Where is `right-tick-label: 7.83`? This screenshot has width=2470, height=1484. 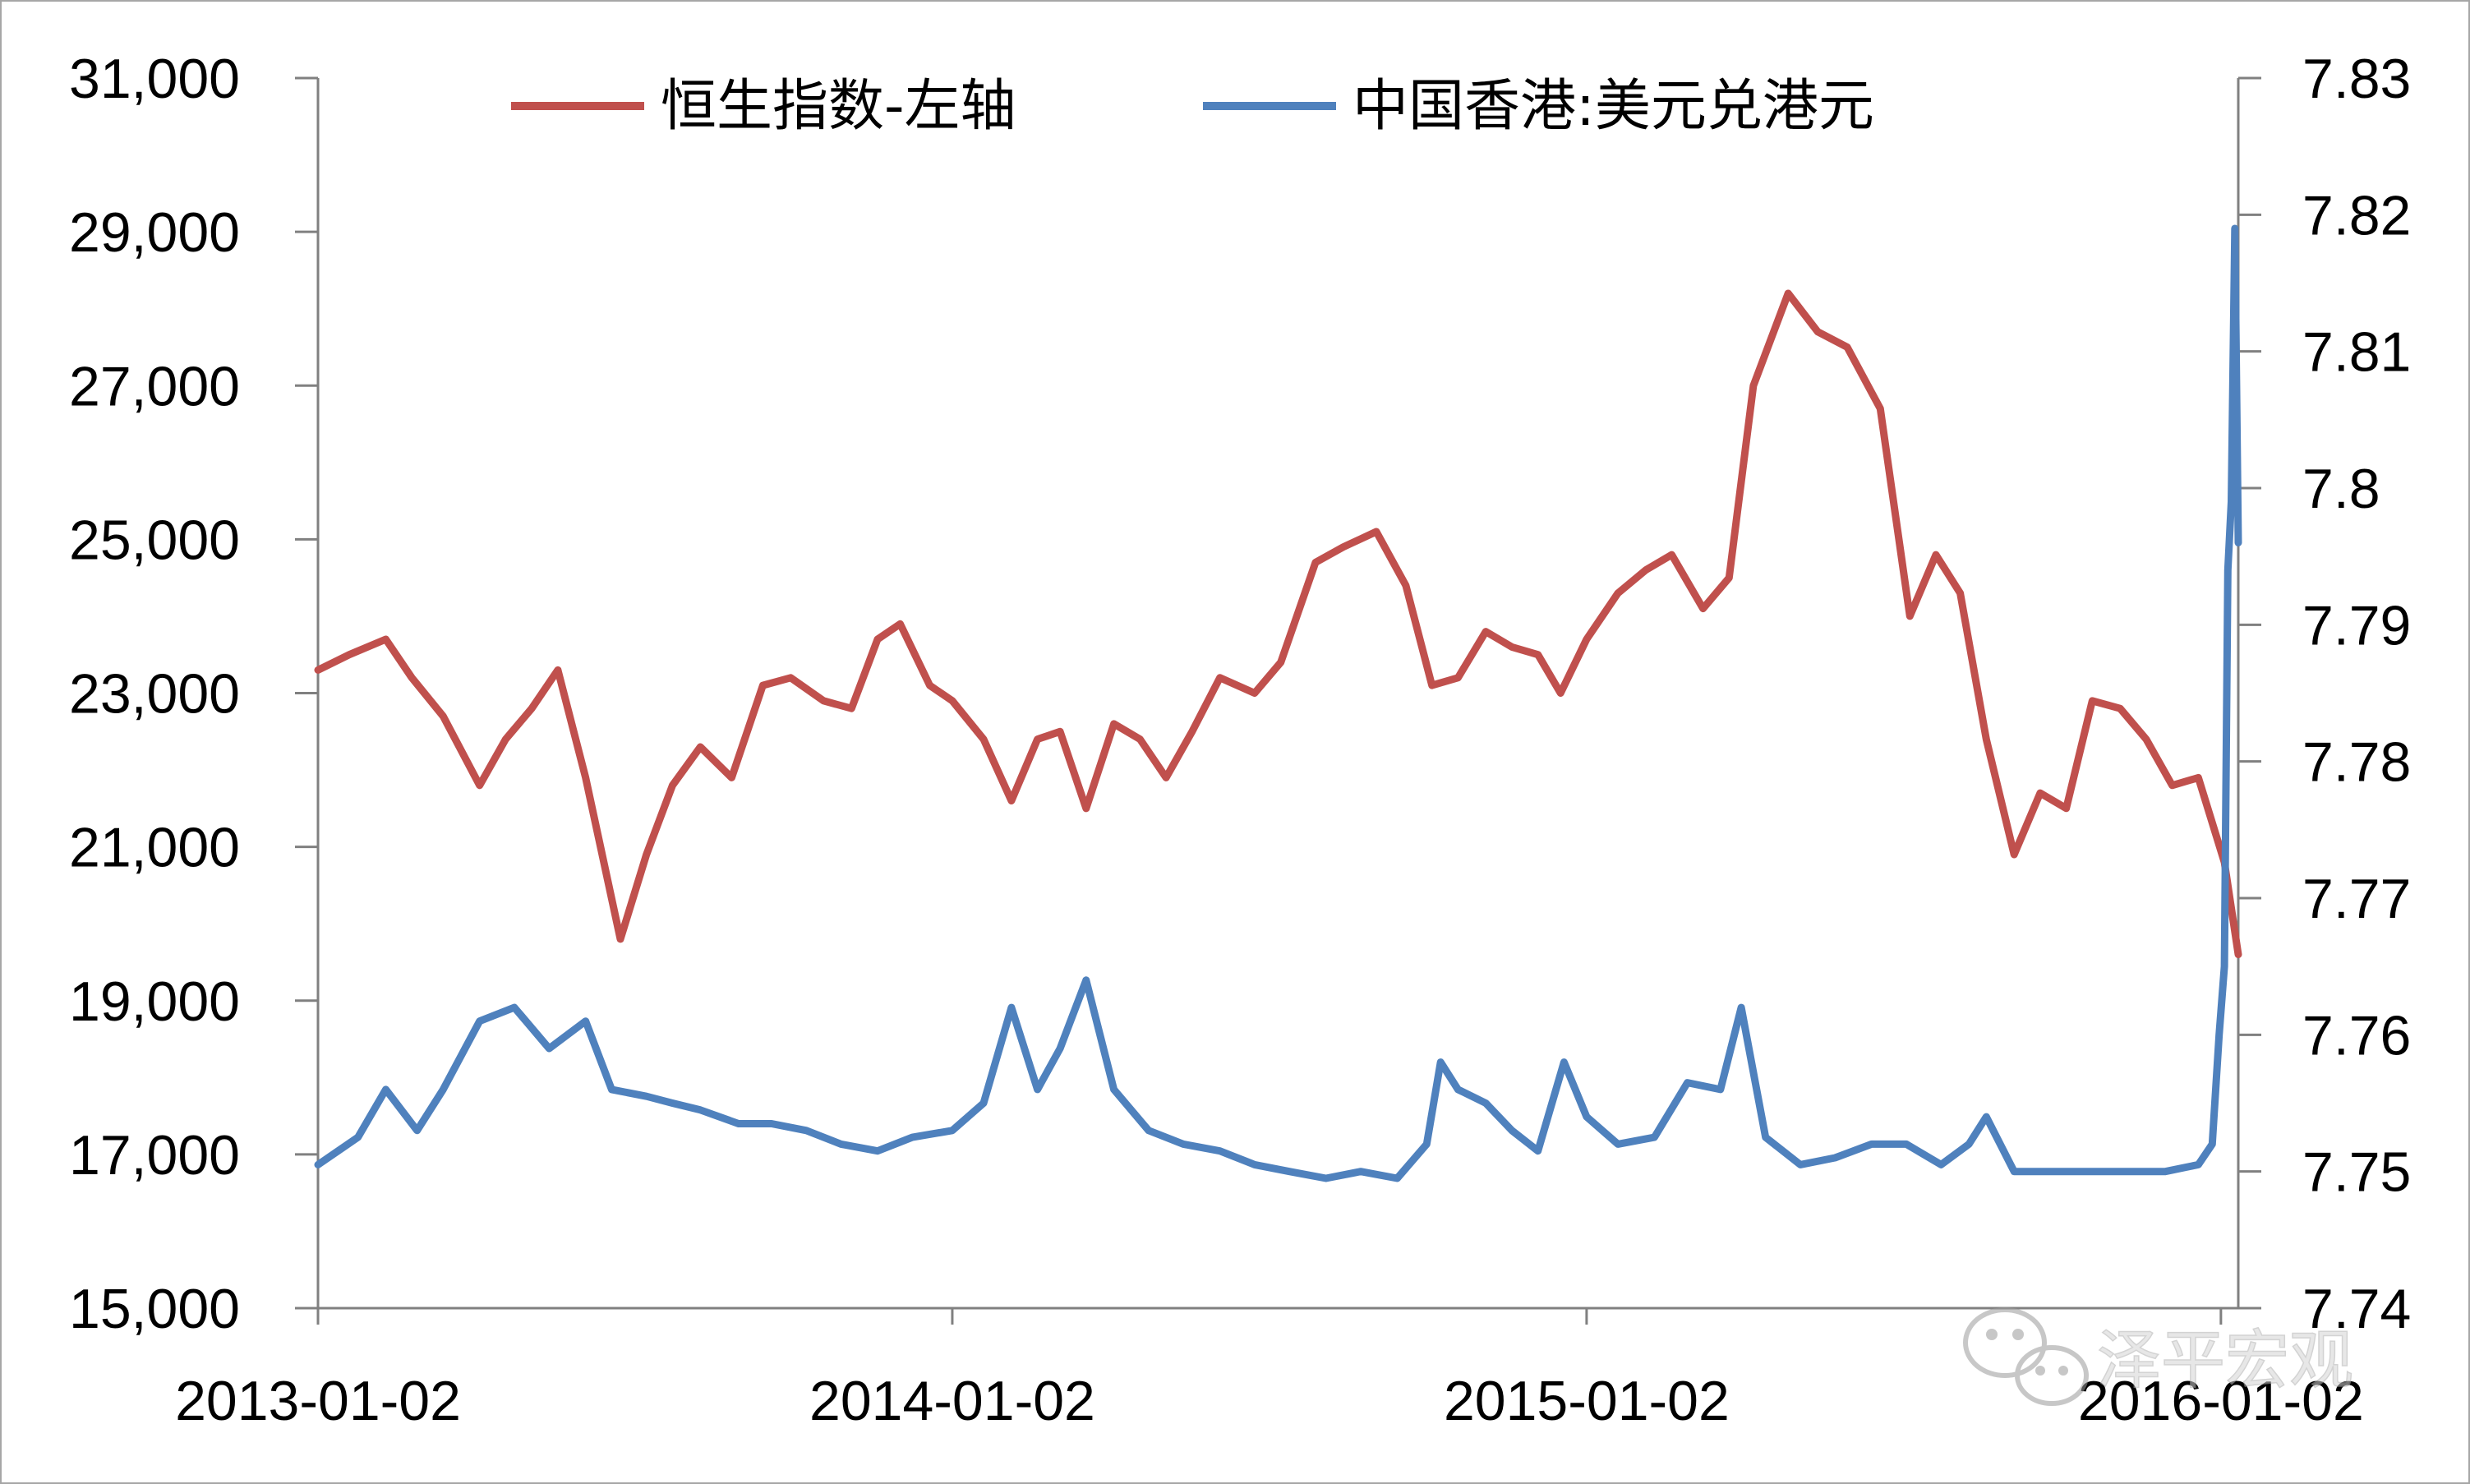
right-tick-label: 7.83 is located at coordinates (2356, 79).